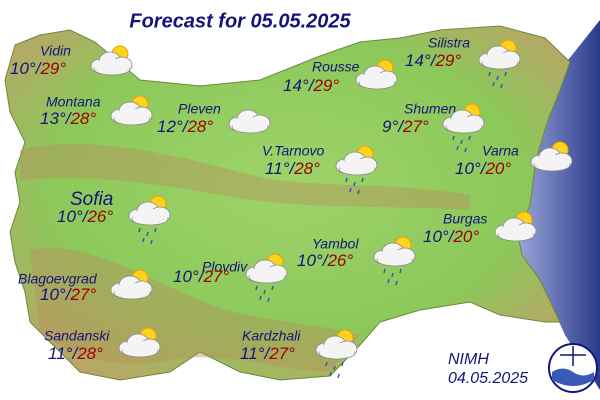 This screenshot has height=400, width=600. Describe the element at coordinates (449, 43) in the screenshot. I see `city-name: Silistra` at that location.